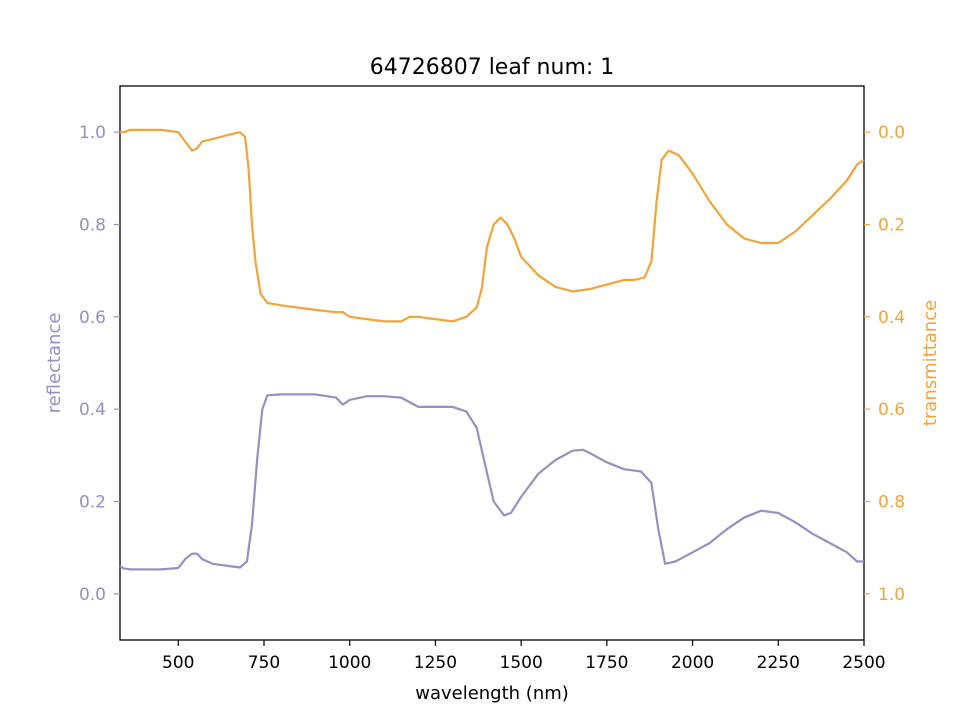 Image resolution: width=960 pixels, height=720 pixels. I want to click on x-tick-label: 500, so click(178, 663).